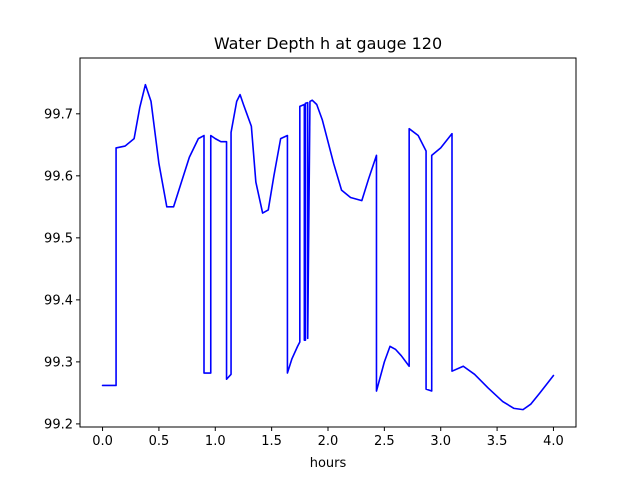 The width and height of the screenshot is (640, 480). I want to click on x-axis: 0.0 0.5 1.0 1.5 2.0 2.5 3.0 3.5 4.0, so click(328, 438).